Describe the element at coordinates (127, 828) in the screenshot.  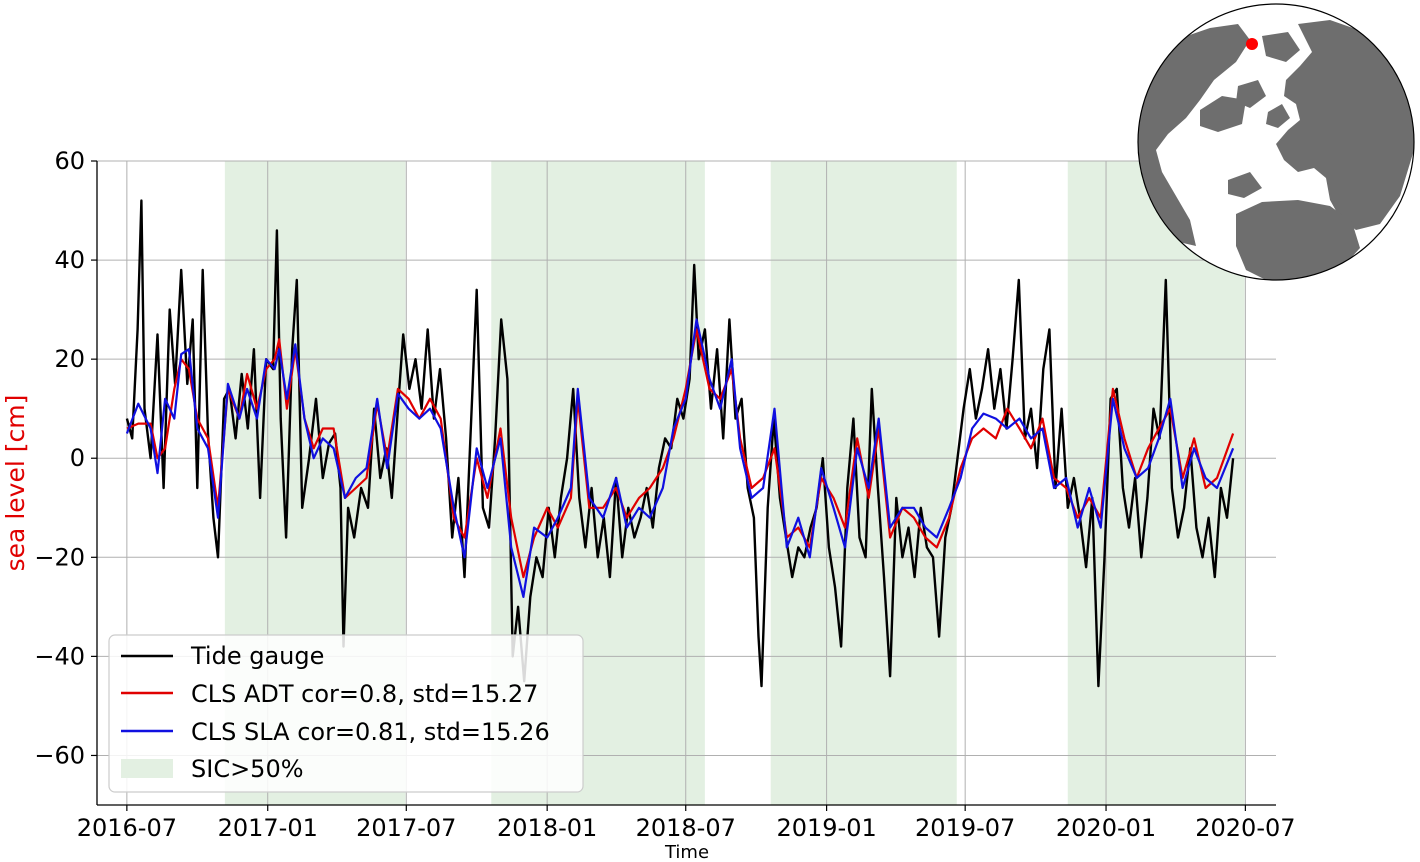
I see `x-tick-label: 2016-07` at that location.